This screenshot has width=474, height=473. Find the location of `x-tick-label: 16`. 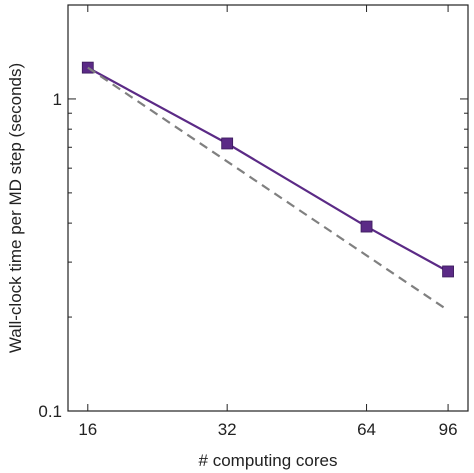

x-tick-label: 16 is located at coordinates (87, 429).